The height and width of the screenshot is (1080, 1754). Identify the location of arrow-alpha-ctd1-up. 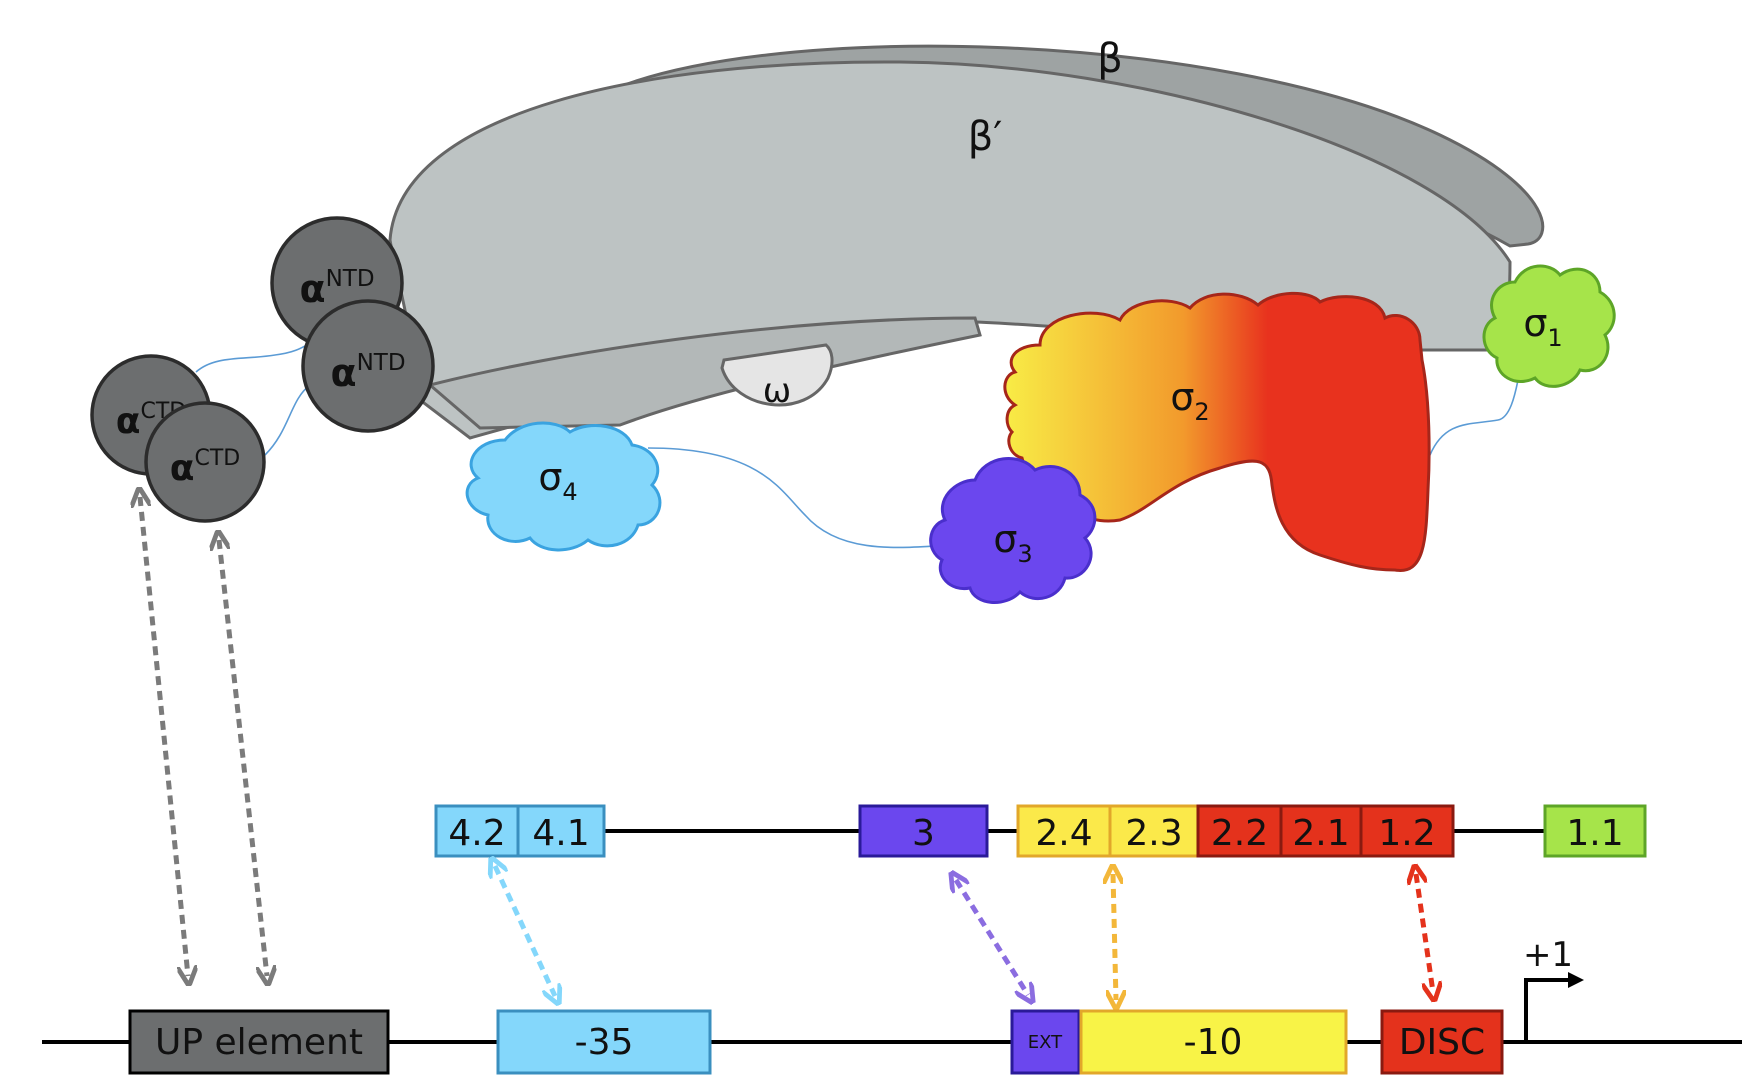
(164, 736).